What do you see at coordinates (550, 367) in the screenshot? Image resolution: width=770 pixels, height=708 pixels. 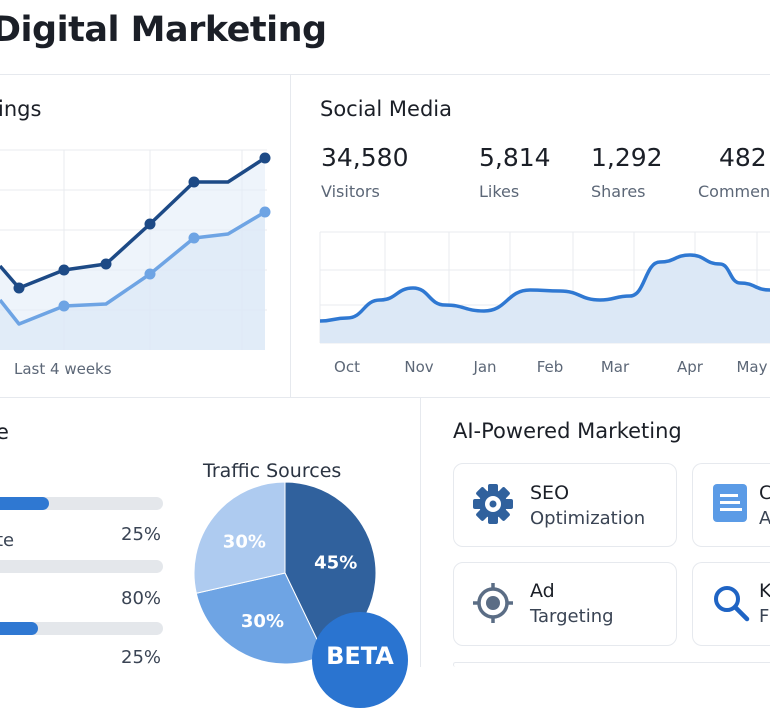 I see `x-tick-label: Feb` at bounding box center [550, 367].